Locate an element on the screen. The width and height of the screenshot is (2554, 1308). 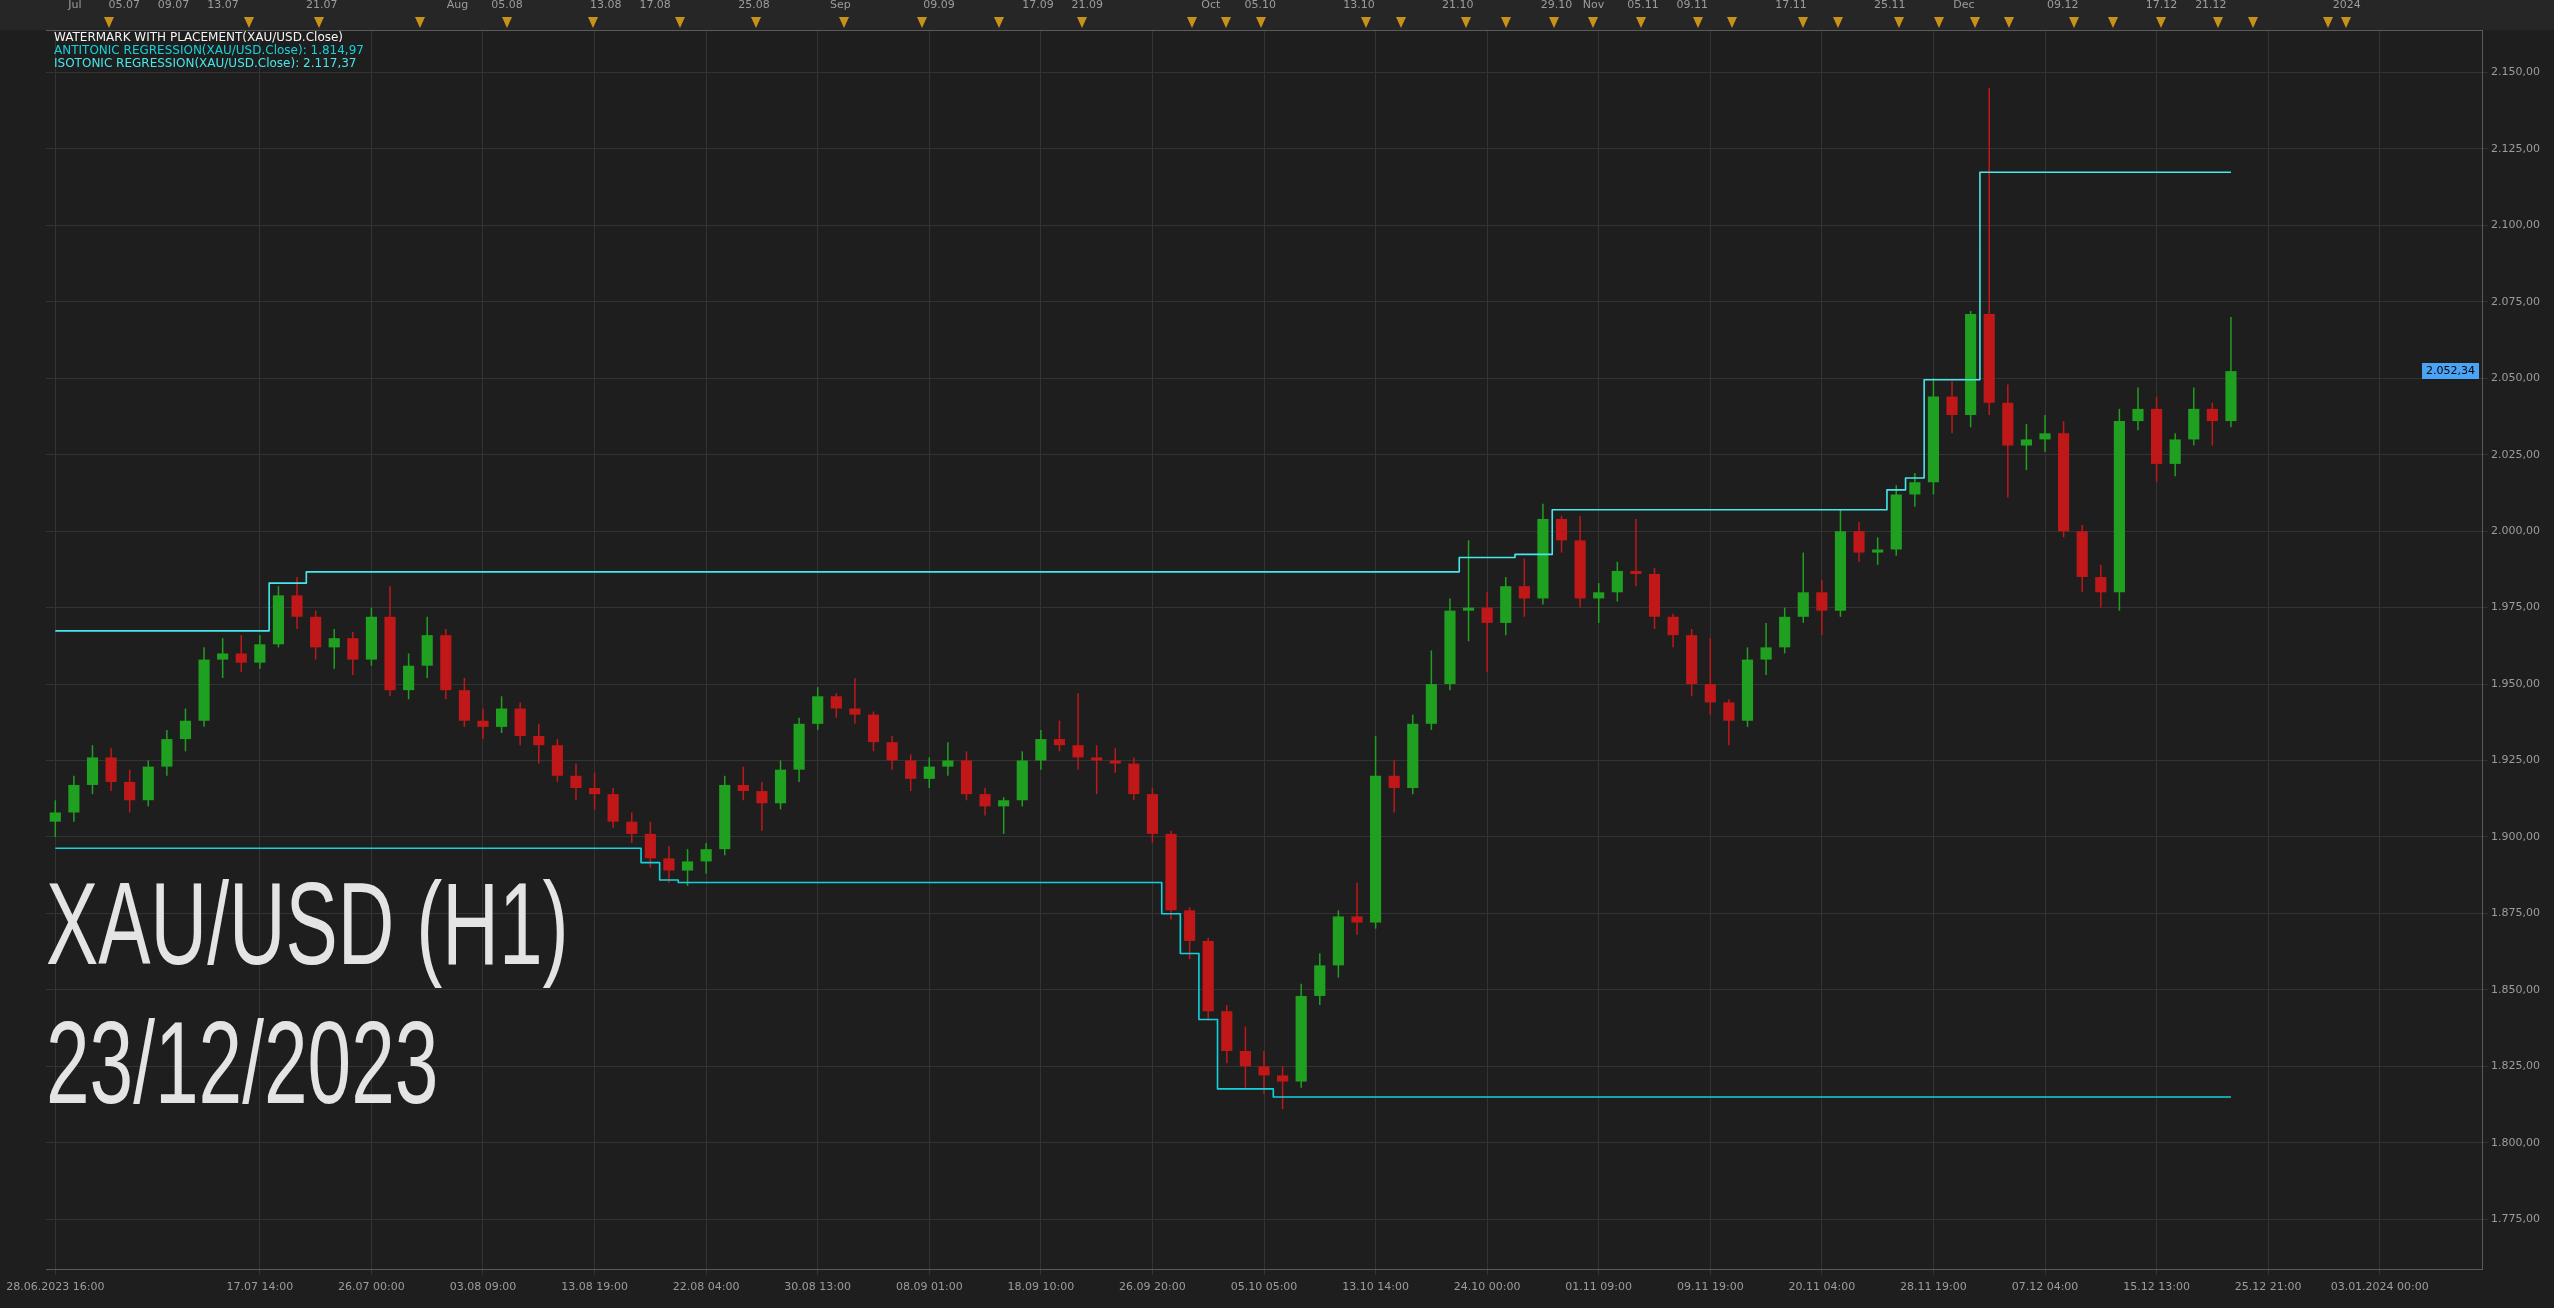
x-tick-label: 03.01.2024 00:00 is located at coordinates (2379, 1287).